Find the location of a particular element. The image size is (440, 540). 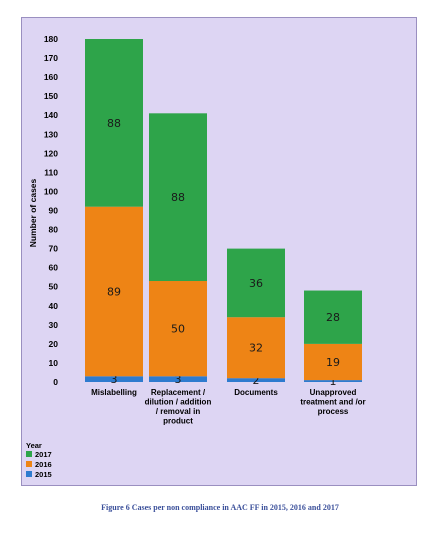

y-tick-label: 0 is located at coordinates (55, 382).